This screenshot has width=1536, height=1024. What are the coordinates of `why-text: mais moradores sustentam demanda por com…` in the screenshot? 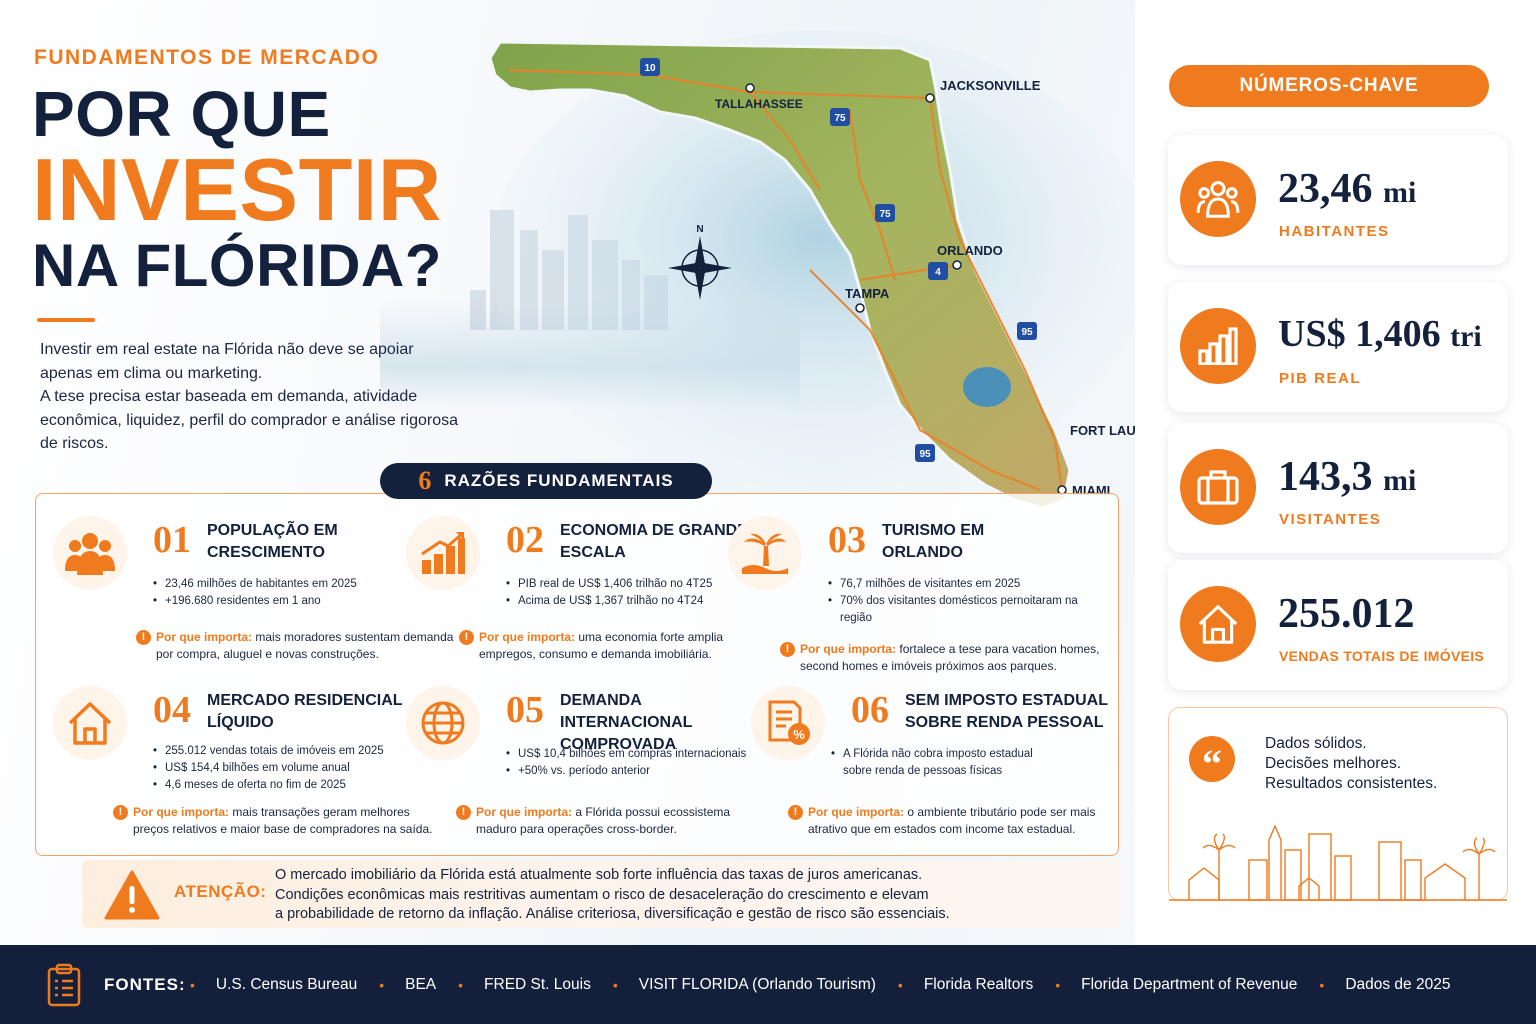 It's located at (305, 645).